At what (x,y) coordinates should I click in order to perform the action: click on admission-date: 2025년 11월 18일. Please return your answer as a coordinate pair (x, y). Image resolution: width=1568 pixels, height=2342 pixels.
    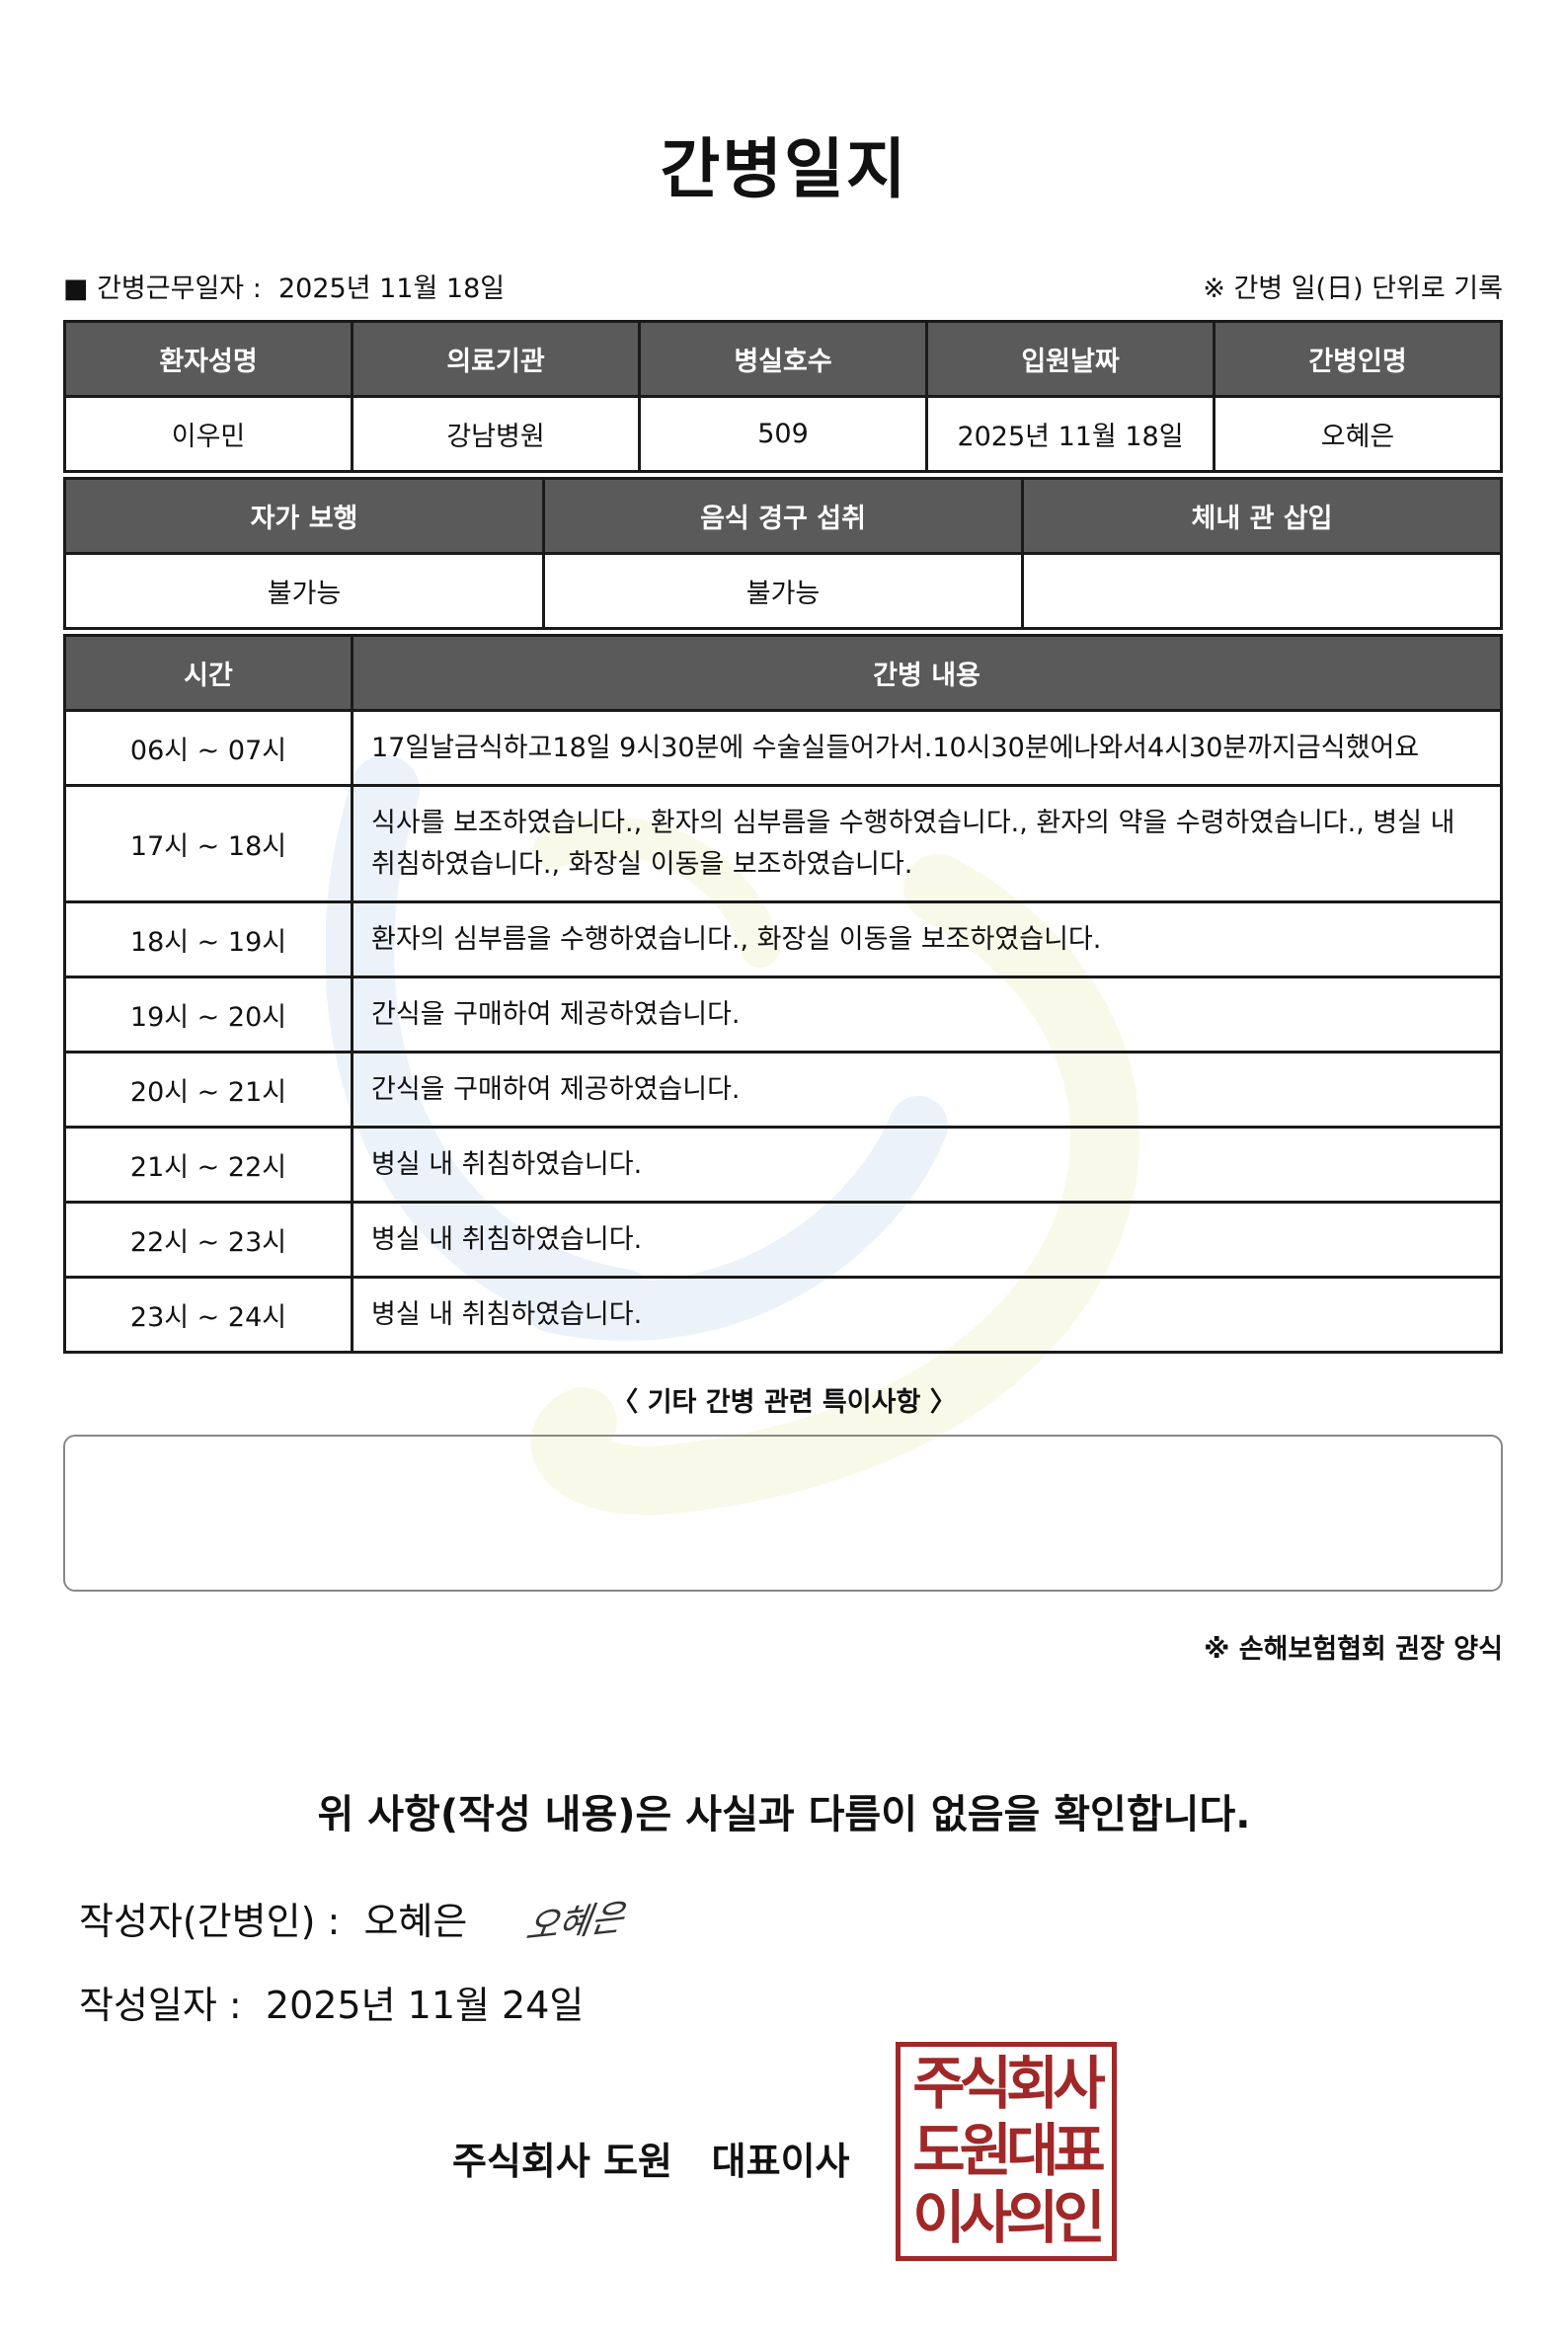
    Looking at the image, I should click on (1070, 434).